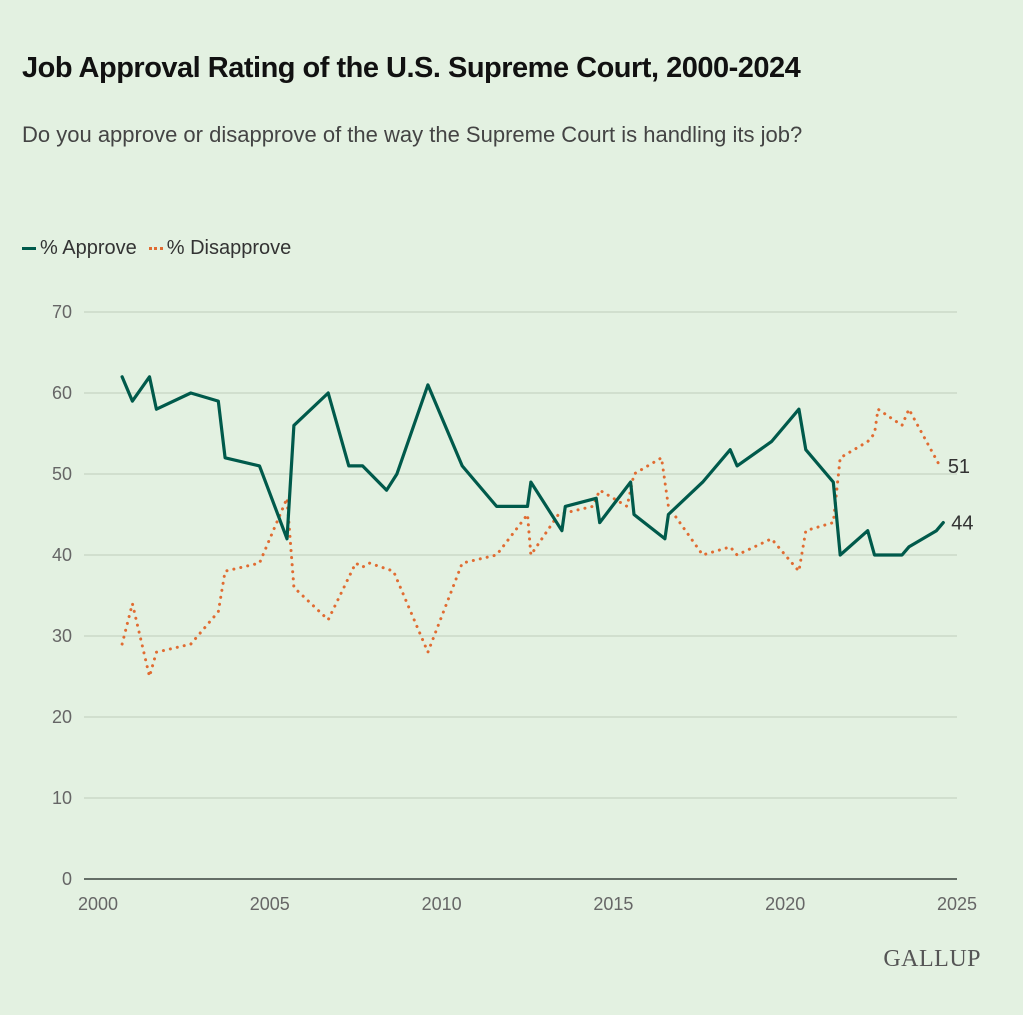 The width and height of the screenshot is (1023, 1015). I want to click on legend-item-approve: % Approve, so click(79, 248).